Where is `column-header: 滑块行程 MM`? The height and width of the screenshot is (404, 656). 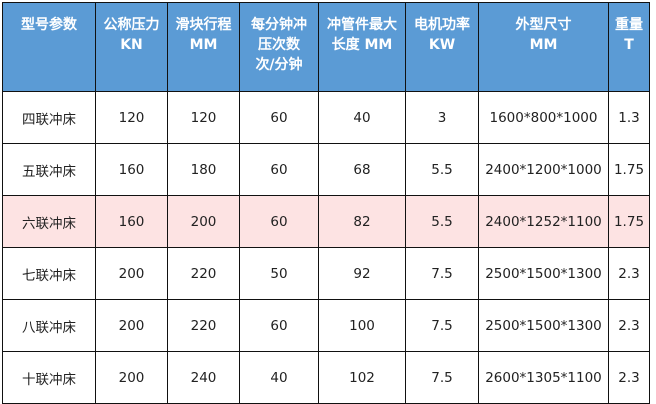
column-header: 滑块行程 MM is located at coordinates (203, 47).